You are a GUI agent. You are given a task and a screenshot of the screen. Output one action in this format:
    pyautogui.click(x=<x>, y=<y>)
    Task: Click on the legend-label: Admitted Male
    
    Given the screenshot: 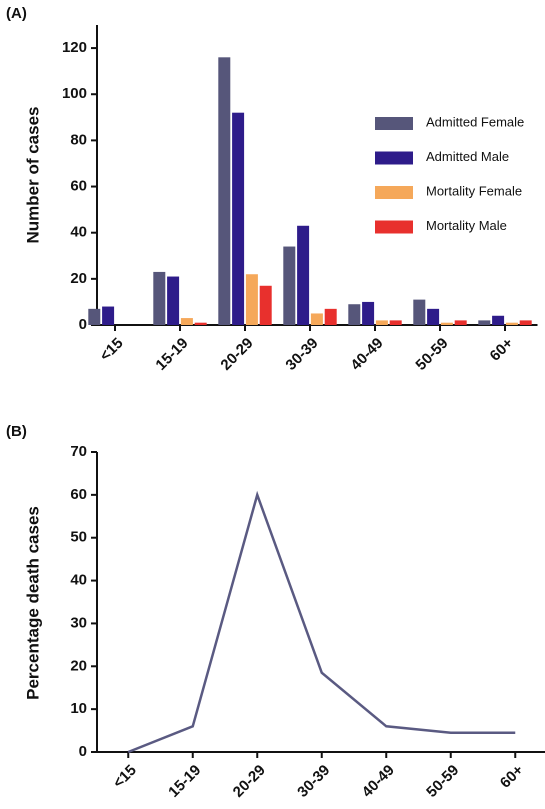 What is the action you would take?
    pyautogui.click(x=467, y=156)
    